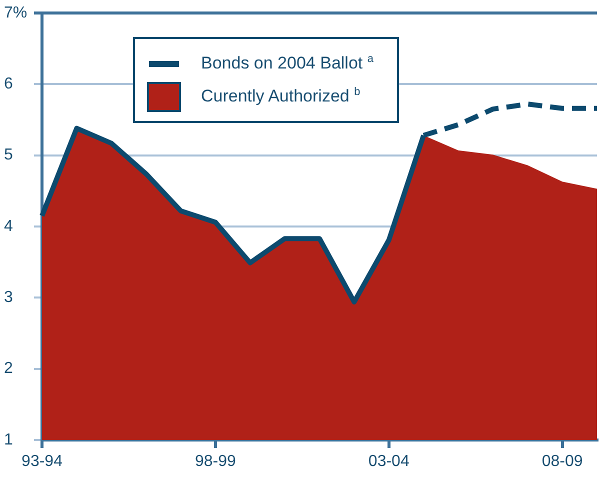  Describe the element at coordinates (8, 155) in the screenshot. I see `y-tick-label: 5` at that location.